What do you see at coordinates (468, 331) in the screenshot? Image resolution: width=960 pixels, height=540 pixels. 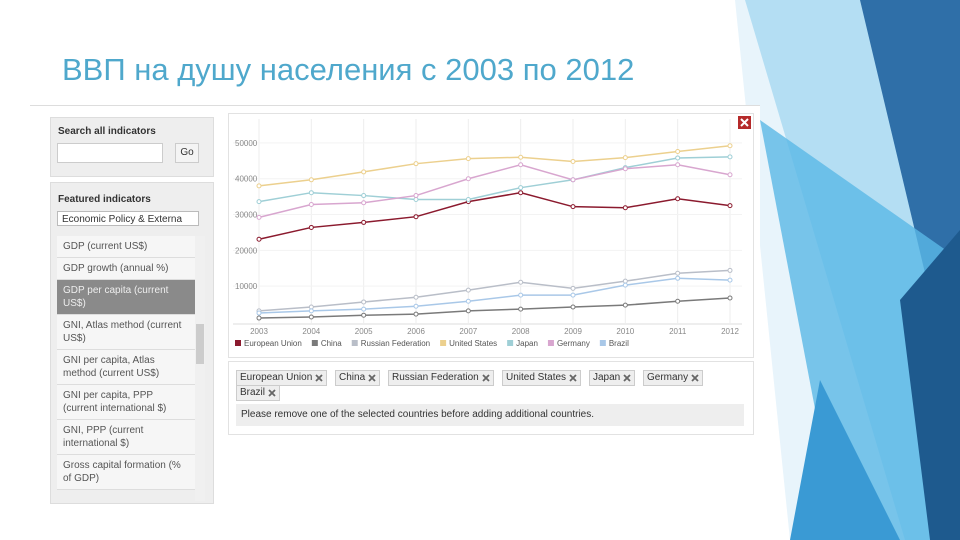 I see `x-tick-label: 2007` at bounding box center [468, 331].